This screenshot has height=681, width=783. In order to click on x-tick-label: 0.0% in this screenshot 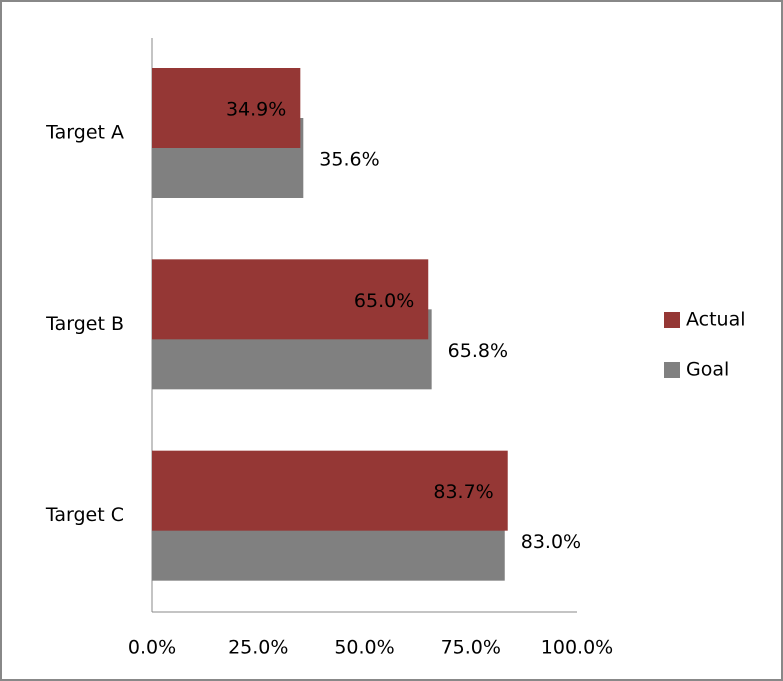, I will do `click(152, 648)`.